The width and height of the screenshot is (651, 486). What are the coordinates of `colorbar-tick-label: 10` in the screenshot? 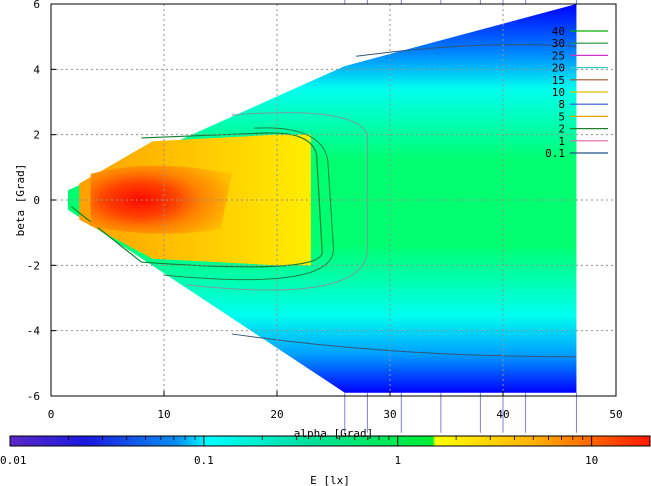 It's located at (591, 460).